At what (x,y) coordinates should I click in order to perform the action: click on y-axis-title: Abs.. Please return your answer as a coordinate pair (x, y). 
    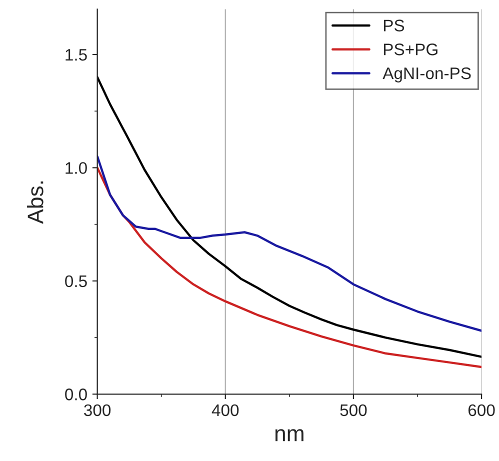
    Looking at the image, I should click on (35, 202).